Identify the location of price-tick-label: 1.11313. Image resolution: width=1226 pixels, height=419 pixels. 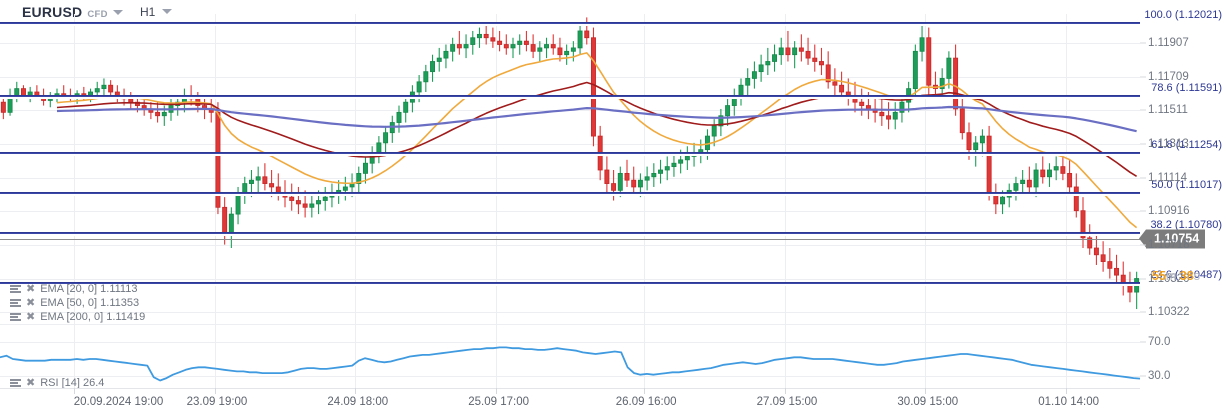
(1168, 144).